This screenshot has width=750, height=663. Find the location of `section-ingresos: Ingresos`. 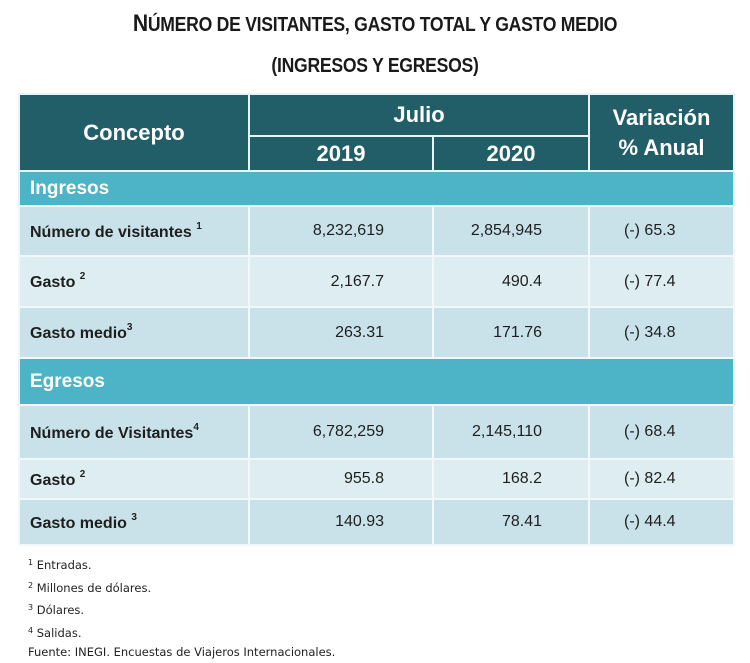

section-ingresos: Ingresos is located at coordinates (376, 188).